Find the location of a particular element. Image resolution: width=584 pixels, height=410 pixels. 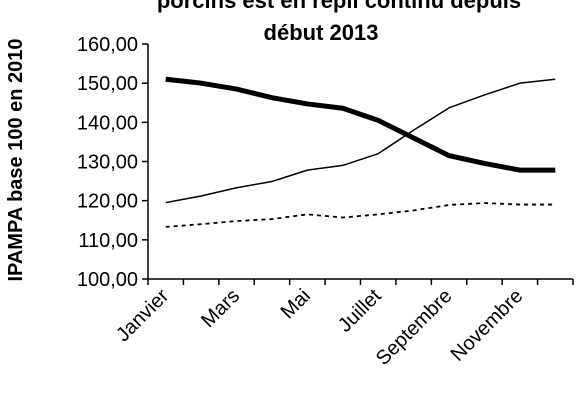

y-tick-label: 110,00 is located at coordinates (108, 241).